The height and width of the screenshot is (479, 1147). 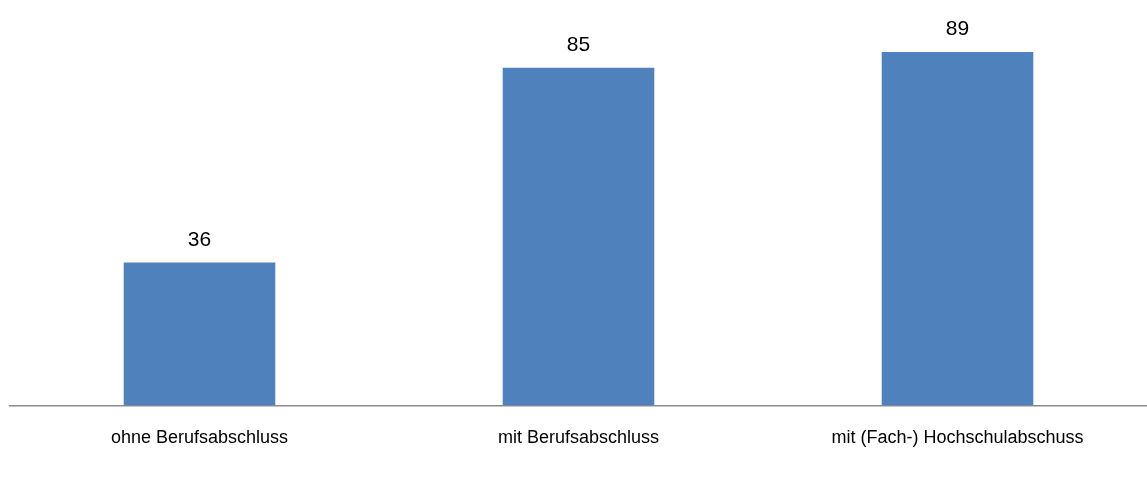 I want to click on data-label: 85, so click(x=578, y=44).